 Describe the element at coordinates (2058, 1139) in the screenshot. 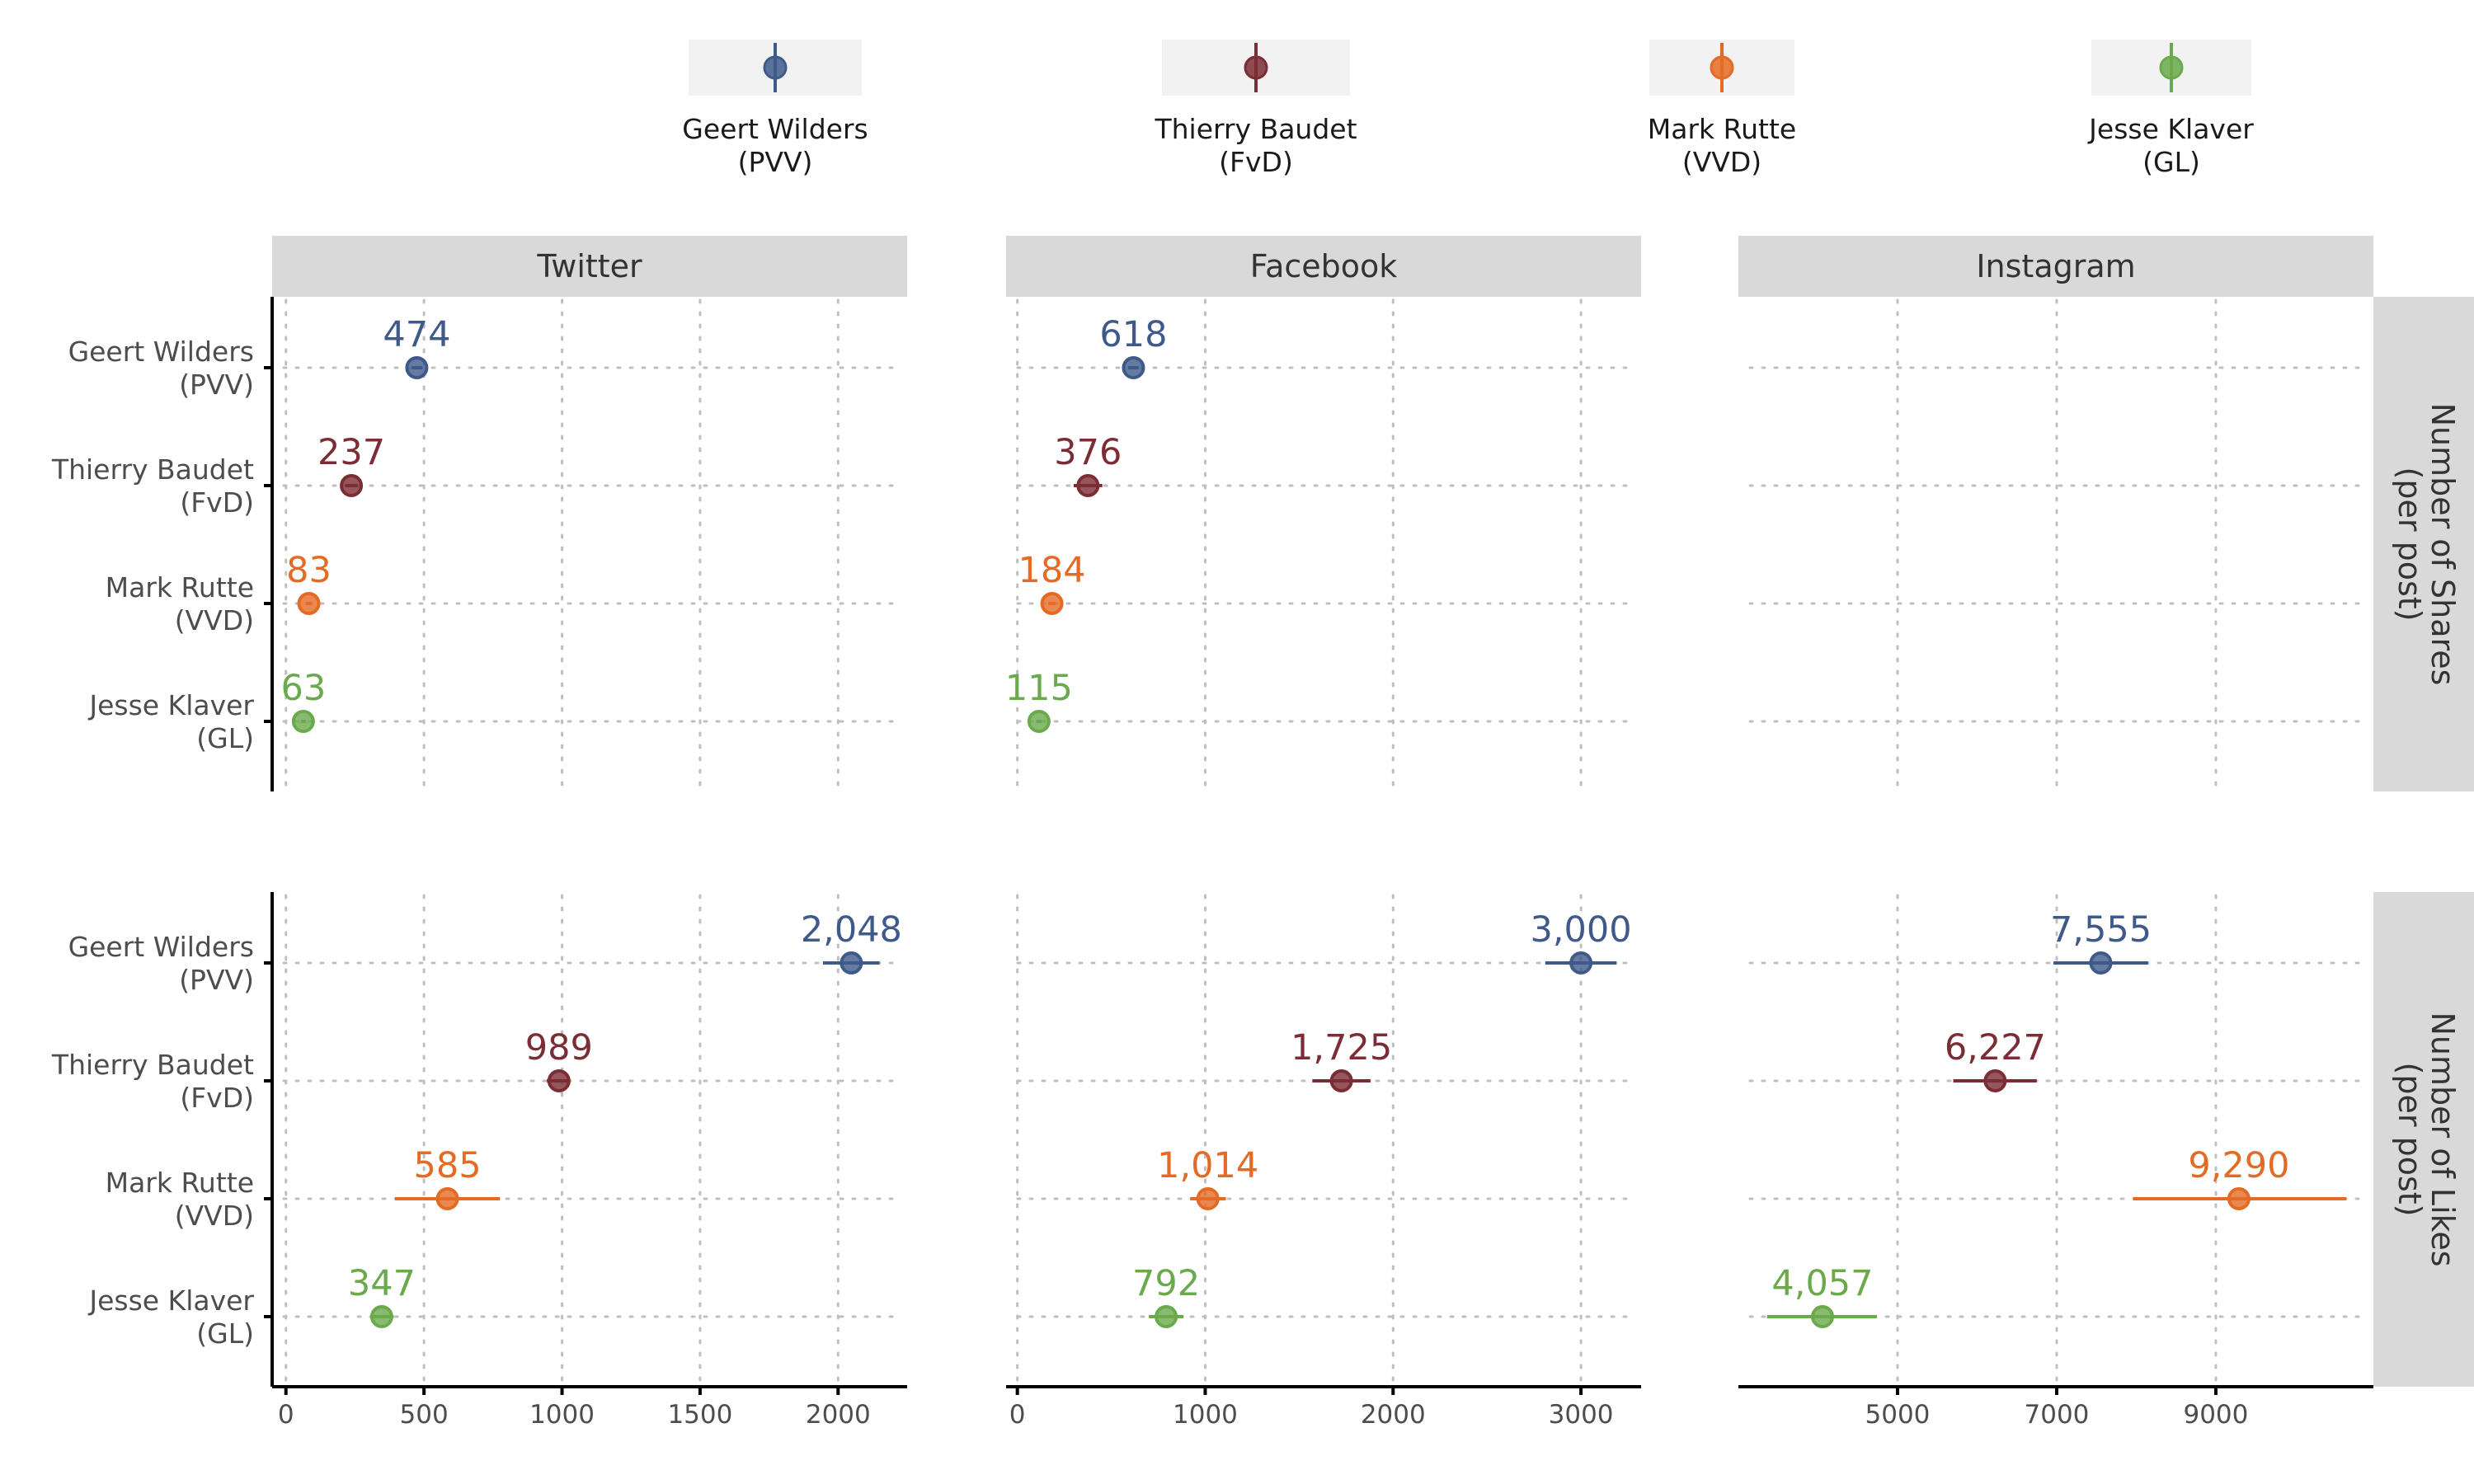

I see `panel: 7,555 6,227 9,290 4,057` at that location.